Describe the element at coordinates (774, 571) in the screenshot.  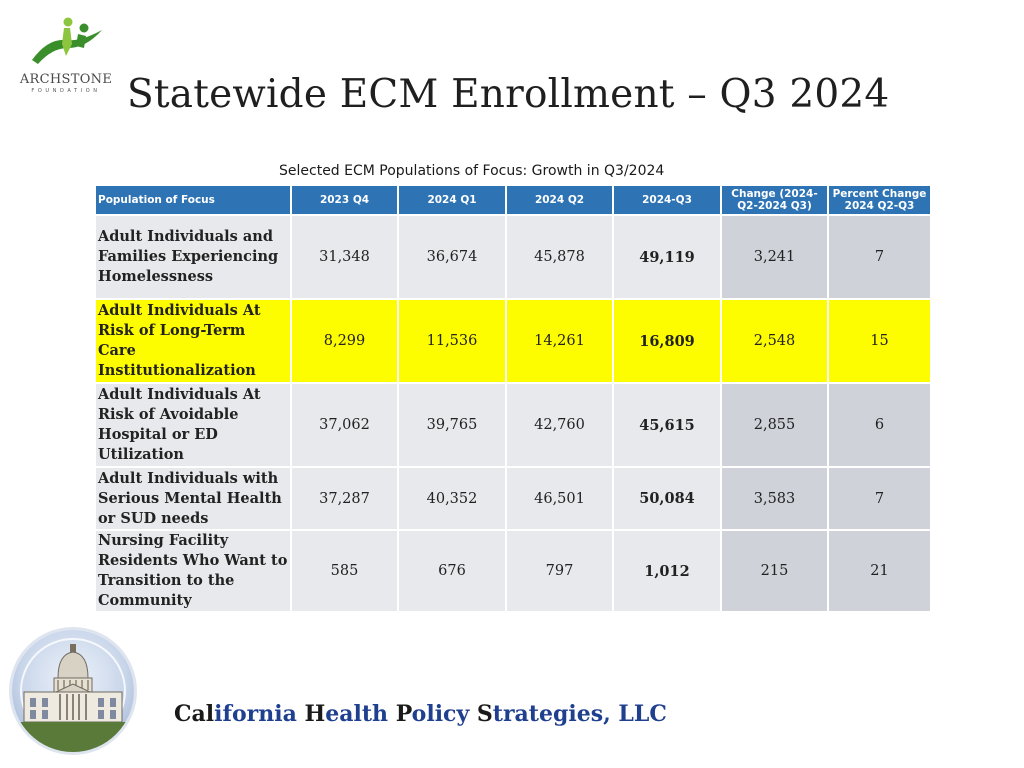
I see `value-cell-change: 215` at that location.